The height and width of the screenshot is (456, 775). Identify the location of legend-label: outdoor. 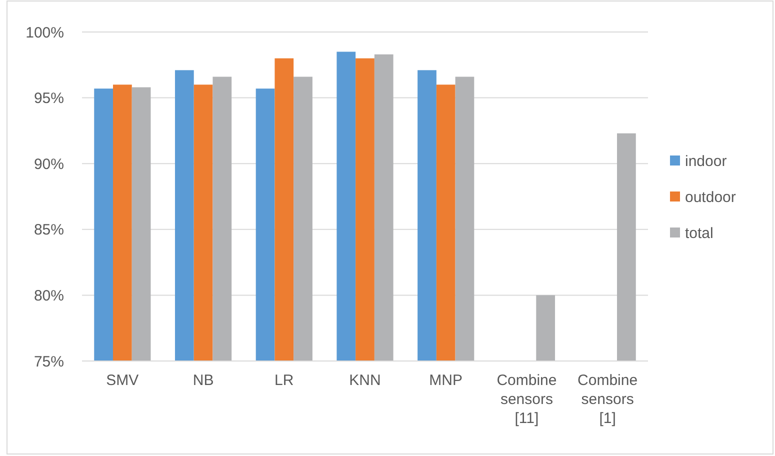
(710, 197).